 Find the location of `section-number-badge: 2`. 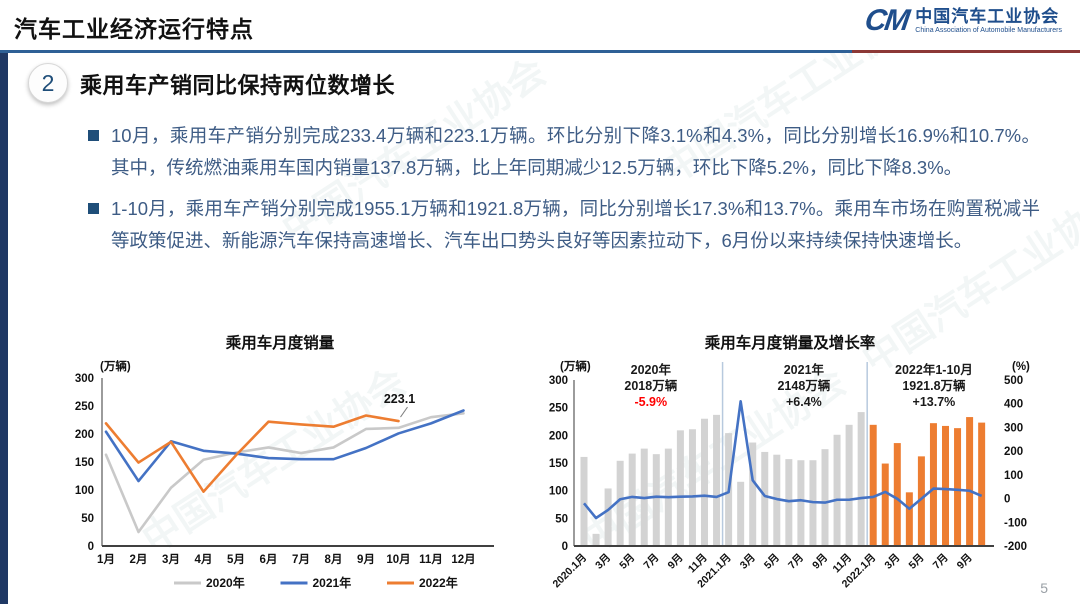

section-number-badge: 2 is located at coordinates (48, 83).